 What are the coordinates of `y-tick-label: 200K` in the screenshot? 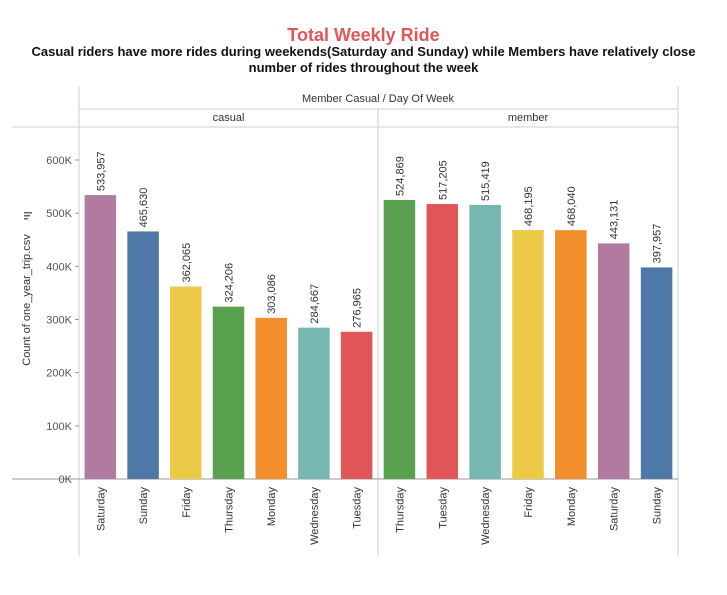 It's located at (59, 374).